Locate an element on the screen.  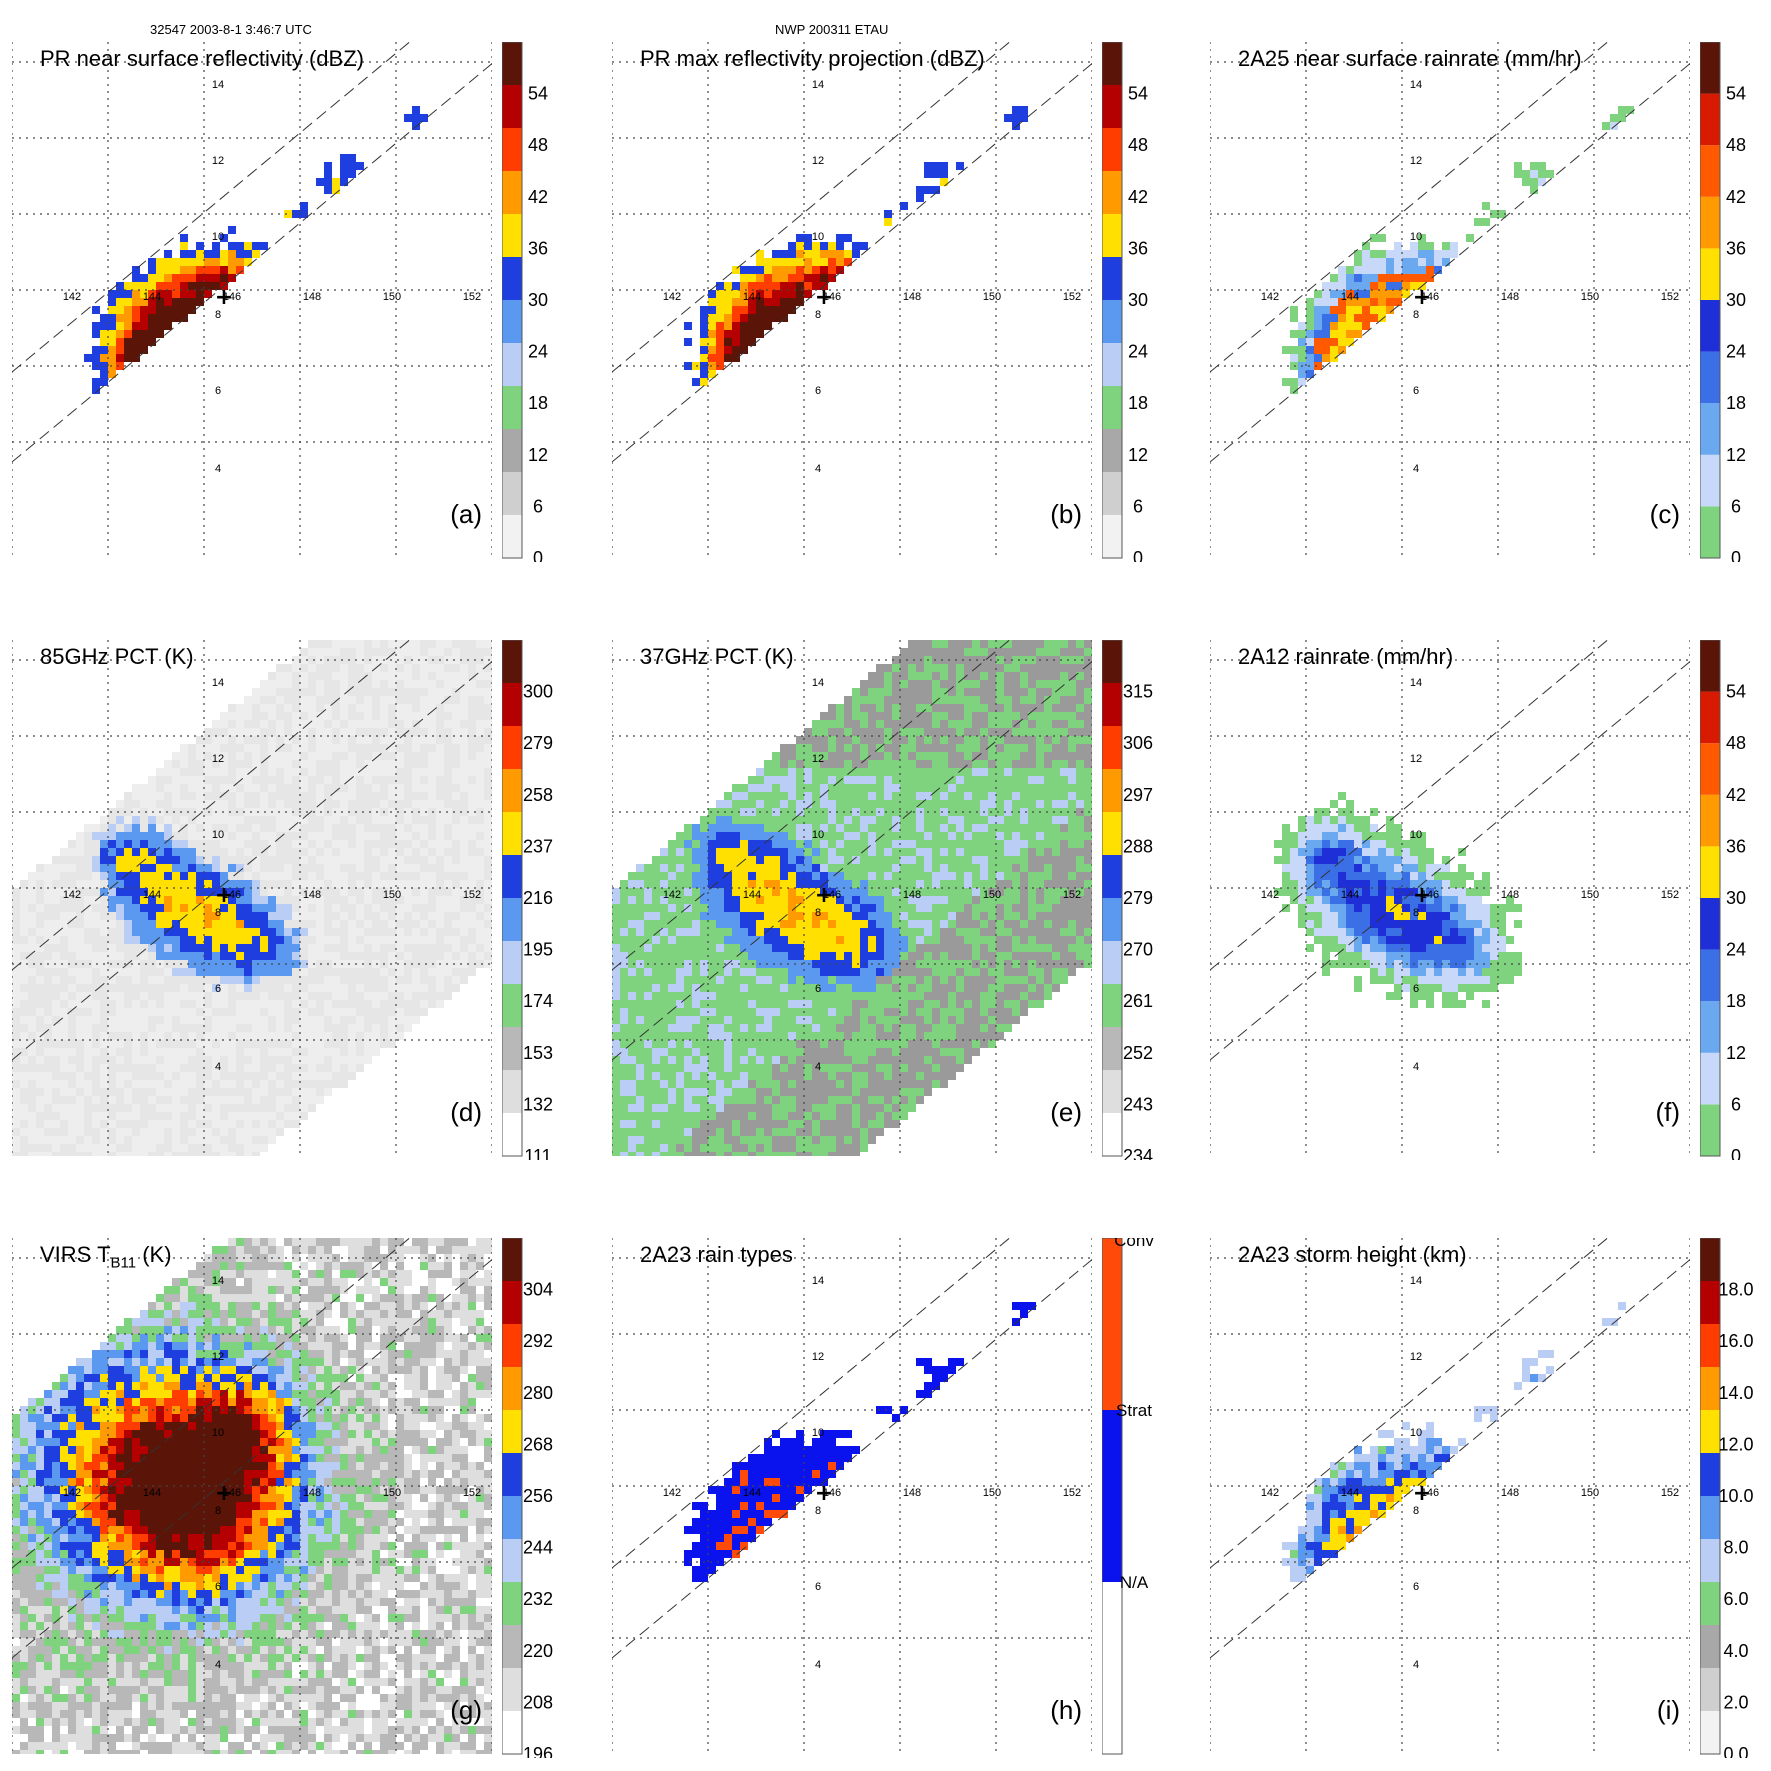
colorbar: 111 132 153 174 195 216 237 258 279 300 is located at coordinates (532, 900).